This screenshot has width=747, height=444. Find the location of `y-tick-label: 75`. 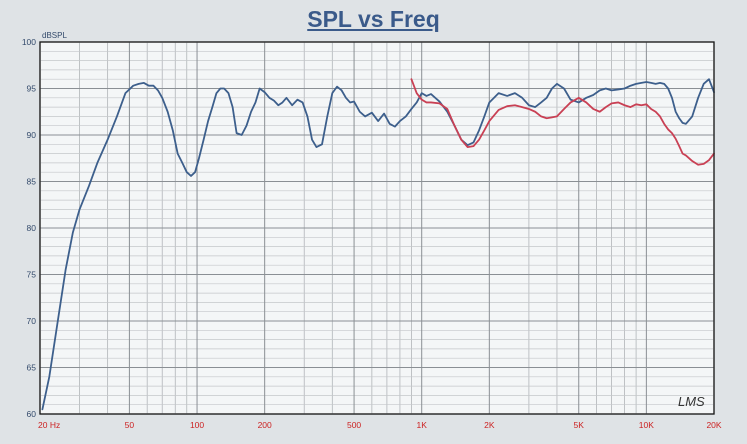

y-tick-label: 75 is located at coordinates (32, 275).